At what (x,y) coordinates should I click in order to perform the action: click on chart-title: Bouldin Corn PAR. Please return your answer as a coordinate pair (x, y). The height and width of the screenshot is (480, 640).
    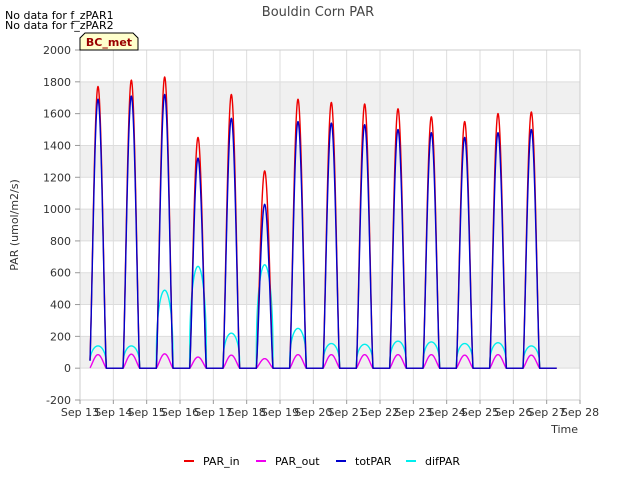
    Looking at the image, I should click on (318, 12).